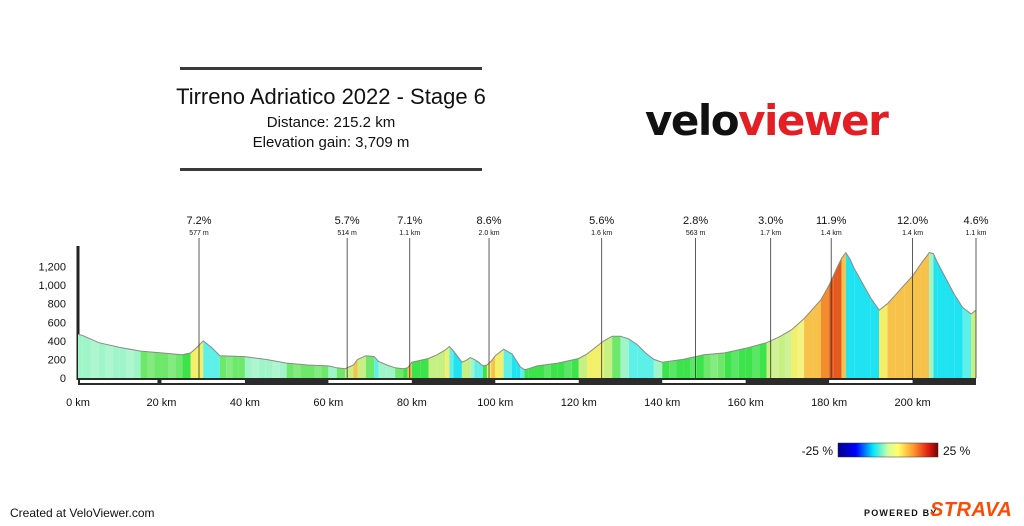 Image resolution: width=1024 pixels, height=526 pixels. What do you see at coordinates (82, 513) in the screenshot?
I see `created-at-label: Created at VeloViewer.com` at bounding box center [82, 513].